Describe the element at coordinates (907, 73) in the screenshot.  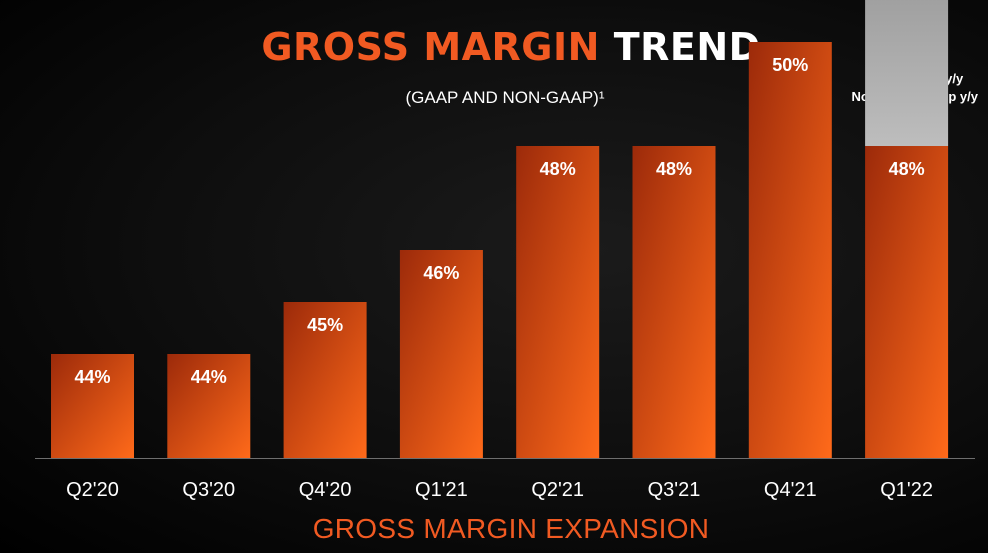
I see `bar-nongaap` at that location.